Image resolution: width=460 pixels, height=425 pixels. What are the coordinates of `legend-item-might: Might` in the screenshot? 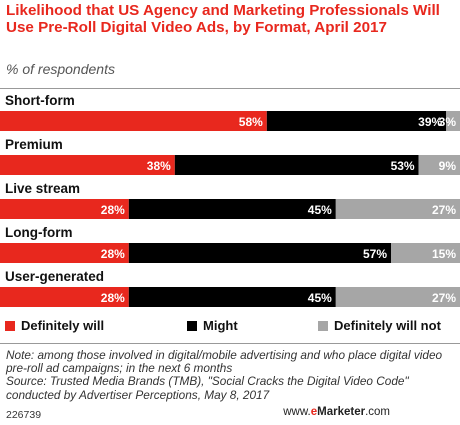 It's located at (212, 325).